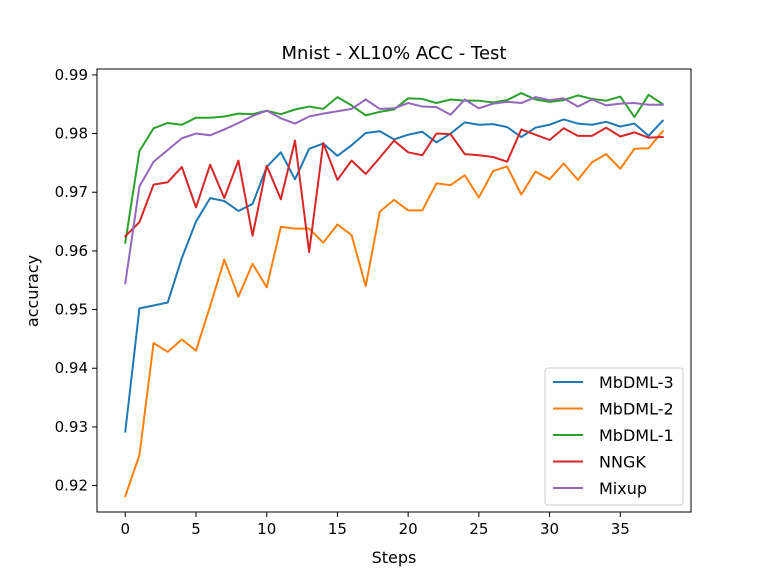  I want to click on x-tick-label: 10, so click(266, 529).